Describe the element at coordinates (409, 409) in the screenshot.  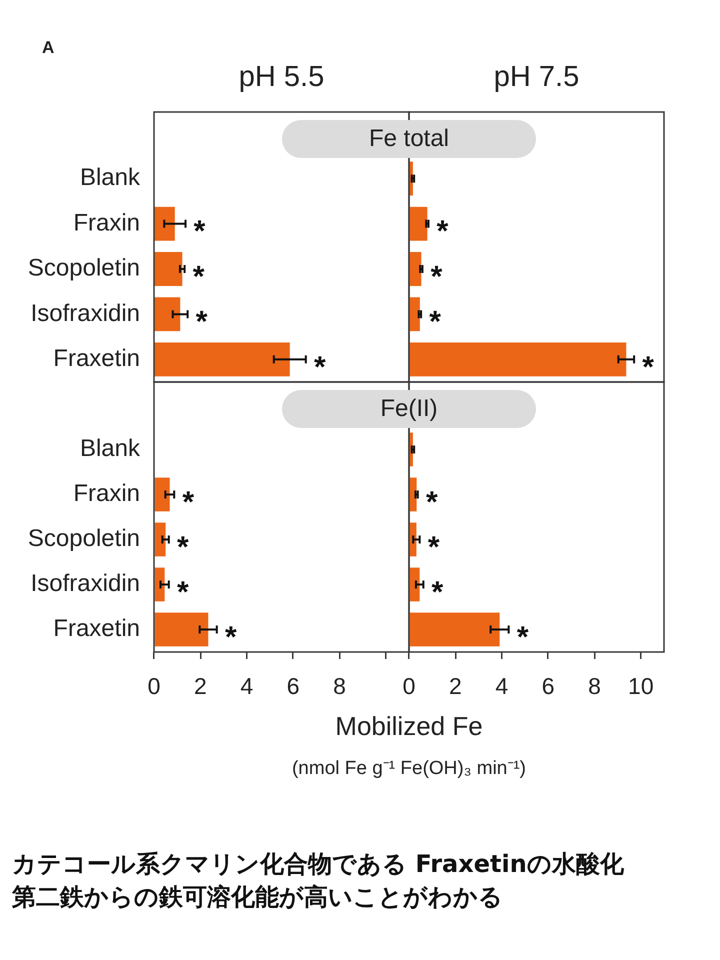
I see `chart-subtitle: Fe(II)` at that location.